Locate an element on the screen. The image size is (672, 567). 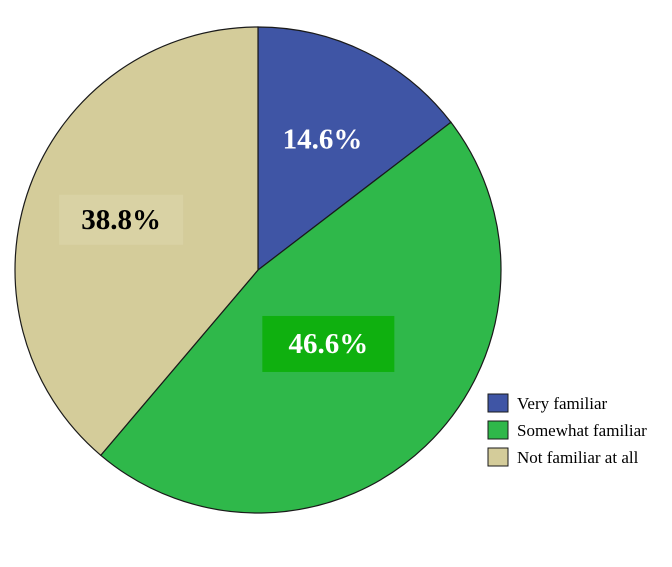
slice-value-label: 38.8% is located at coordinates (121, 220).